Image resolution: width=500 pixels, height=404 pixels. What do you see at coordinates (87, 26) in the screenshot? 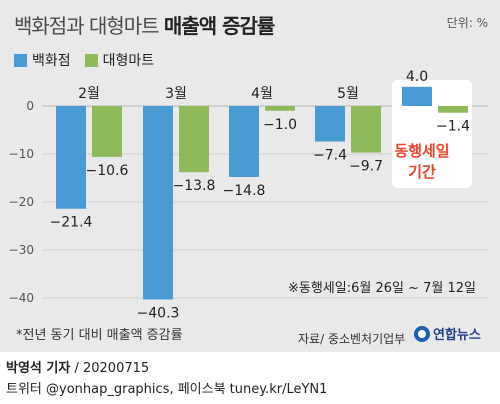
I see `title-light: 백화점과 대형마트` at bounding box center [87, 26].